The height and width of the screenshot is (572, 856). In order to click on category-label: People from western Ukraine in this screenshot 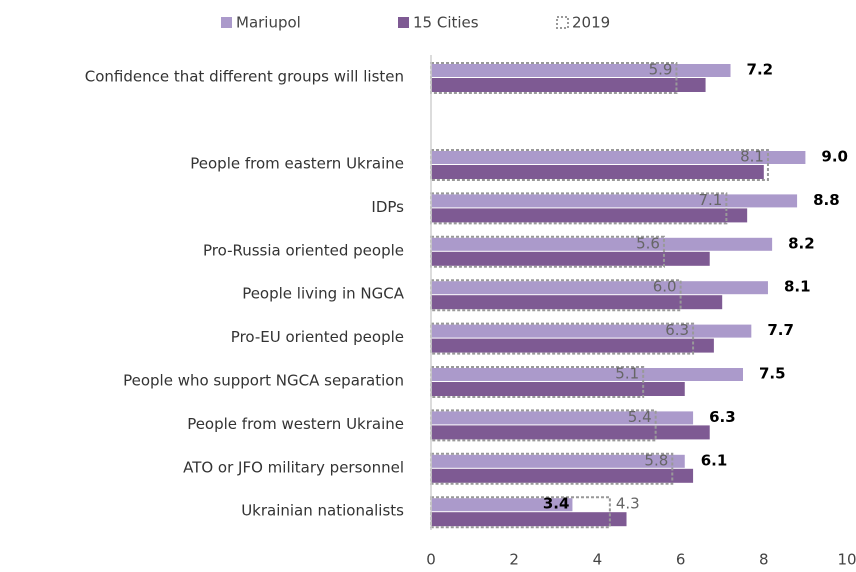, I will do `click(295, 424)`.